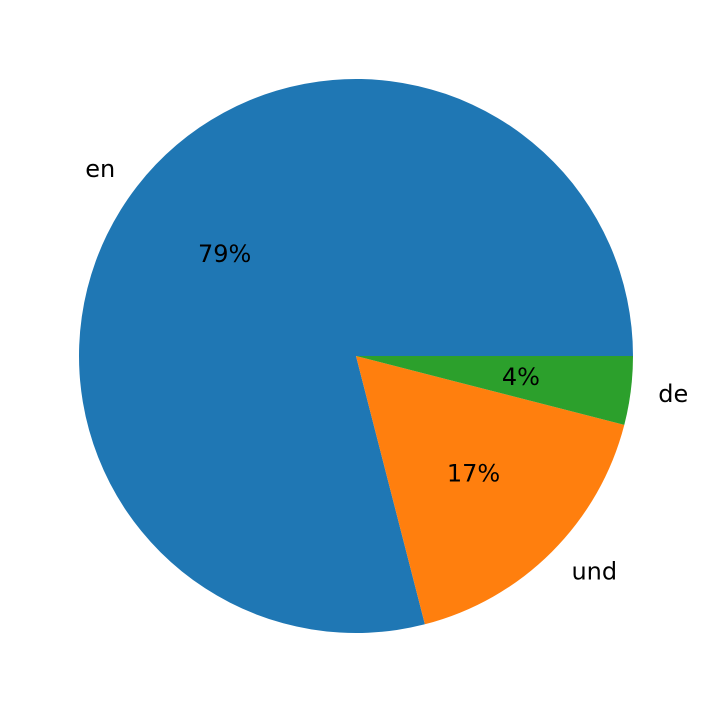  Describe the element at coordinates (494, 390) in the screenshot. I see `pie-slice-de` at that location.